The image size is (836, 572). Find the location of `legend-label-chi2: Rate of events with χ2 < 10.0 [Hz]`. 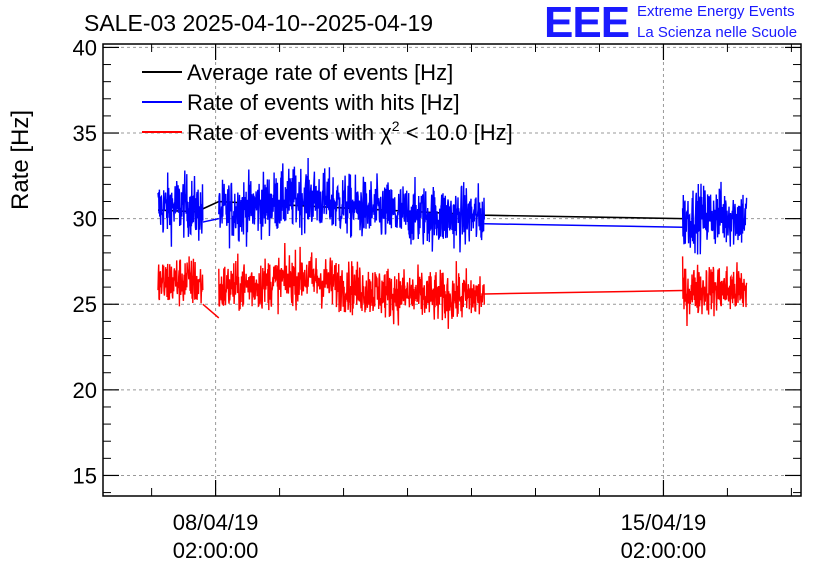

legend-label-chi2: Rate of events with χ2 < 10.0 [Hz] is located at coordinates (350, 131).